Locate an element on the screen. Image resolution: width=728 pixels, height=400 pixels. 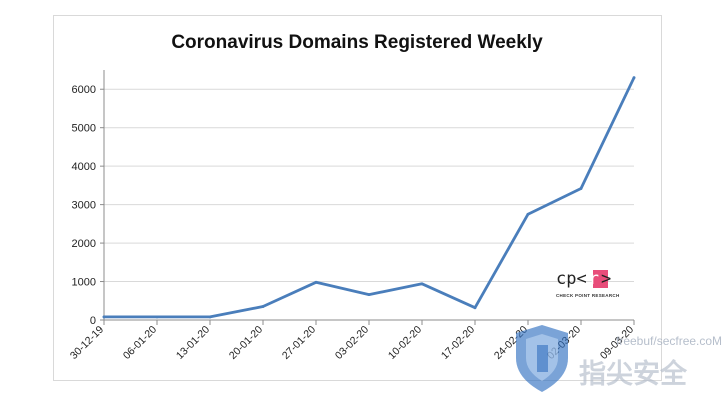
y-tick-label: 6000 is located at coordinates (84, 90).